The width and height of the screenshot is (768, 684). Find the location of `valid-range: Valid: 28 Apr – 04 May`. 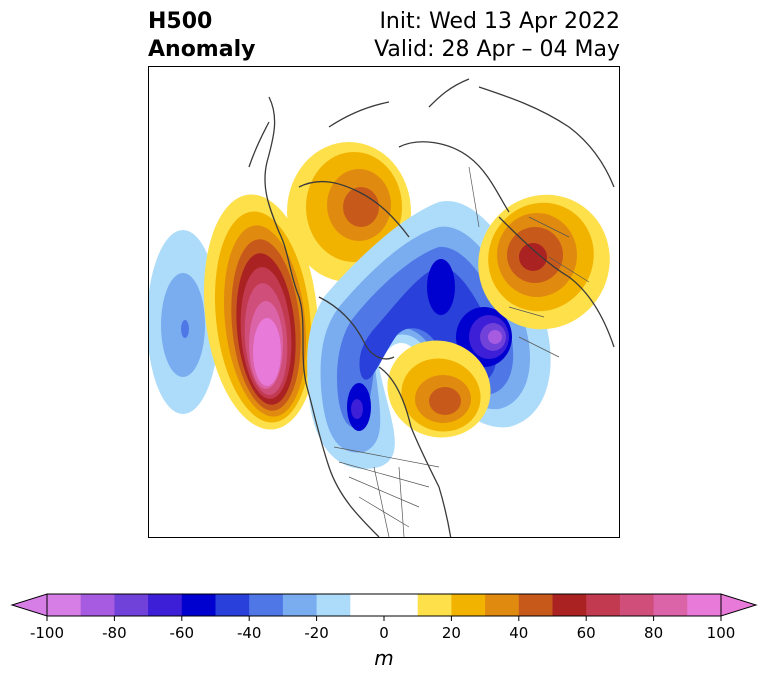

valid-range: Valid: 28 Apr – 04 May is located at coordinates (497, 49).